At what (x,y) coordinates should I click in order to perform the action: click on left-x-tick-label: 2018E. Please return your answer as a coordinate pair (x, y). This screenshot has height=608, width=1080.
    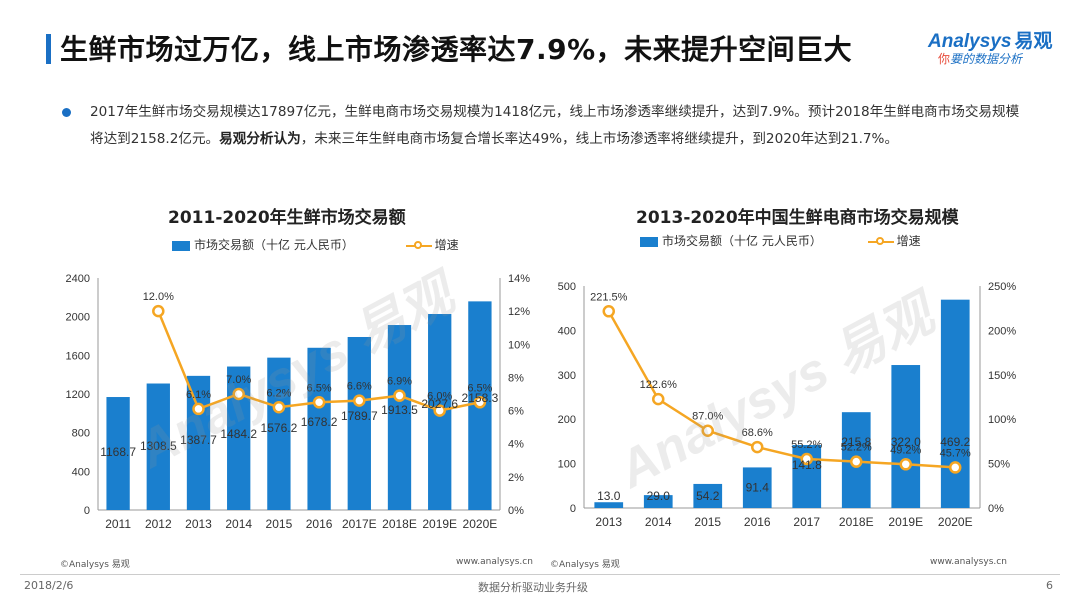
    Looking at the image, I should click on (399, 524).